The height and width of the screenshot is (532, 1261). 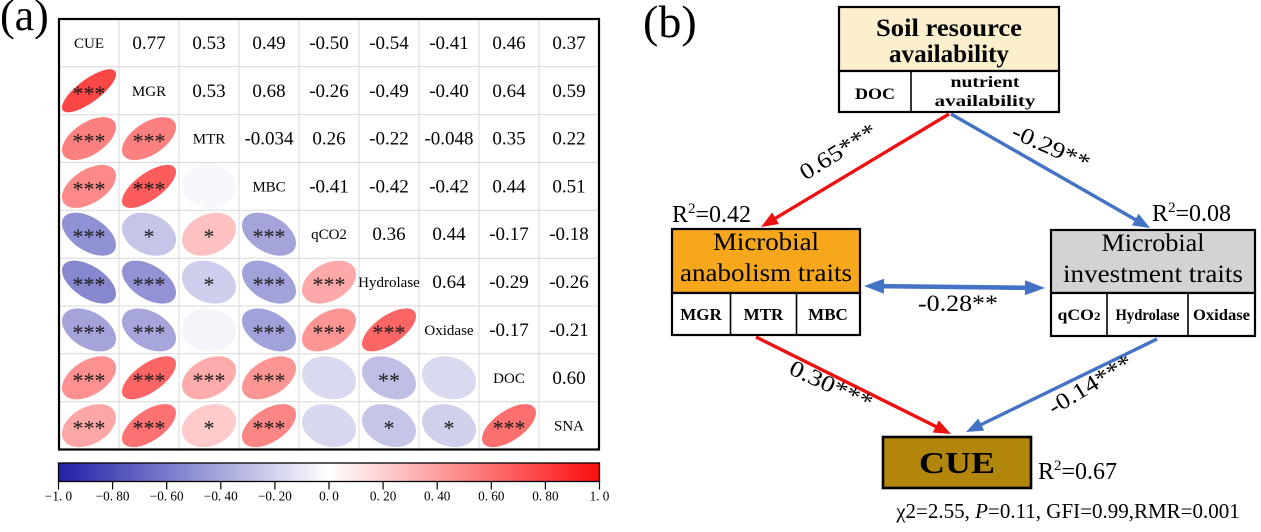 I want to click on svg-text: 0.53, so click(x=208, y=91).